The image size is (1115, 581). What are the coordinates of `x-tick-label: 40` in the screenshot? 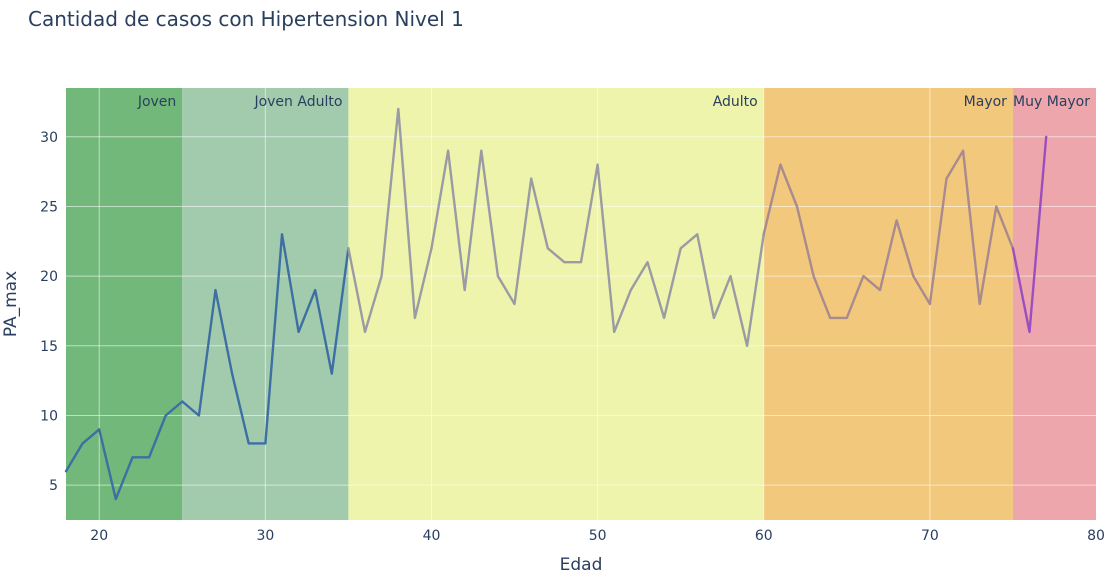 It's located at (432, 536).